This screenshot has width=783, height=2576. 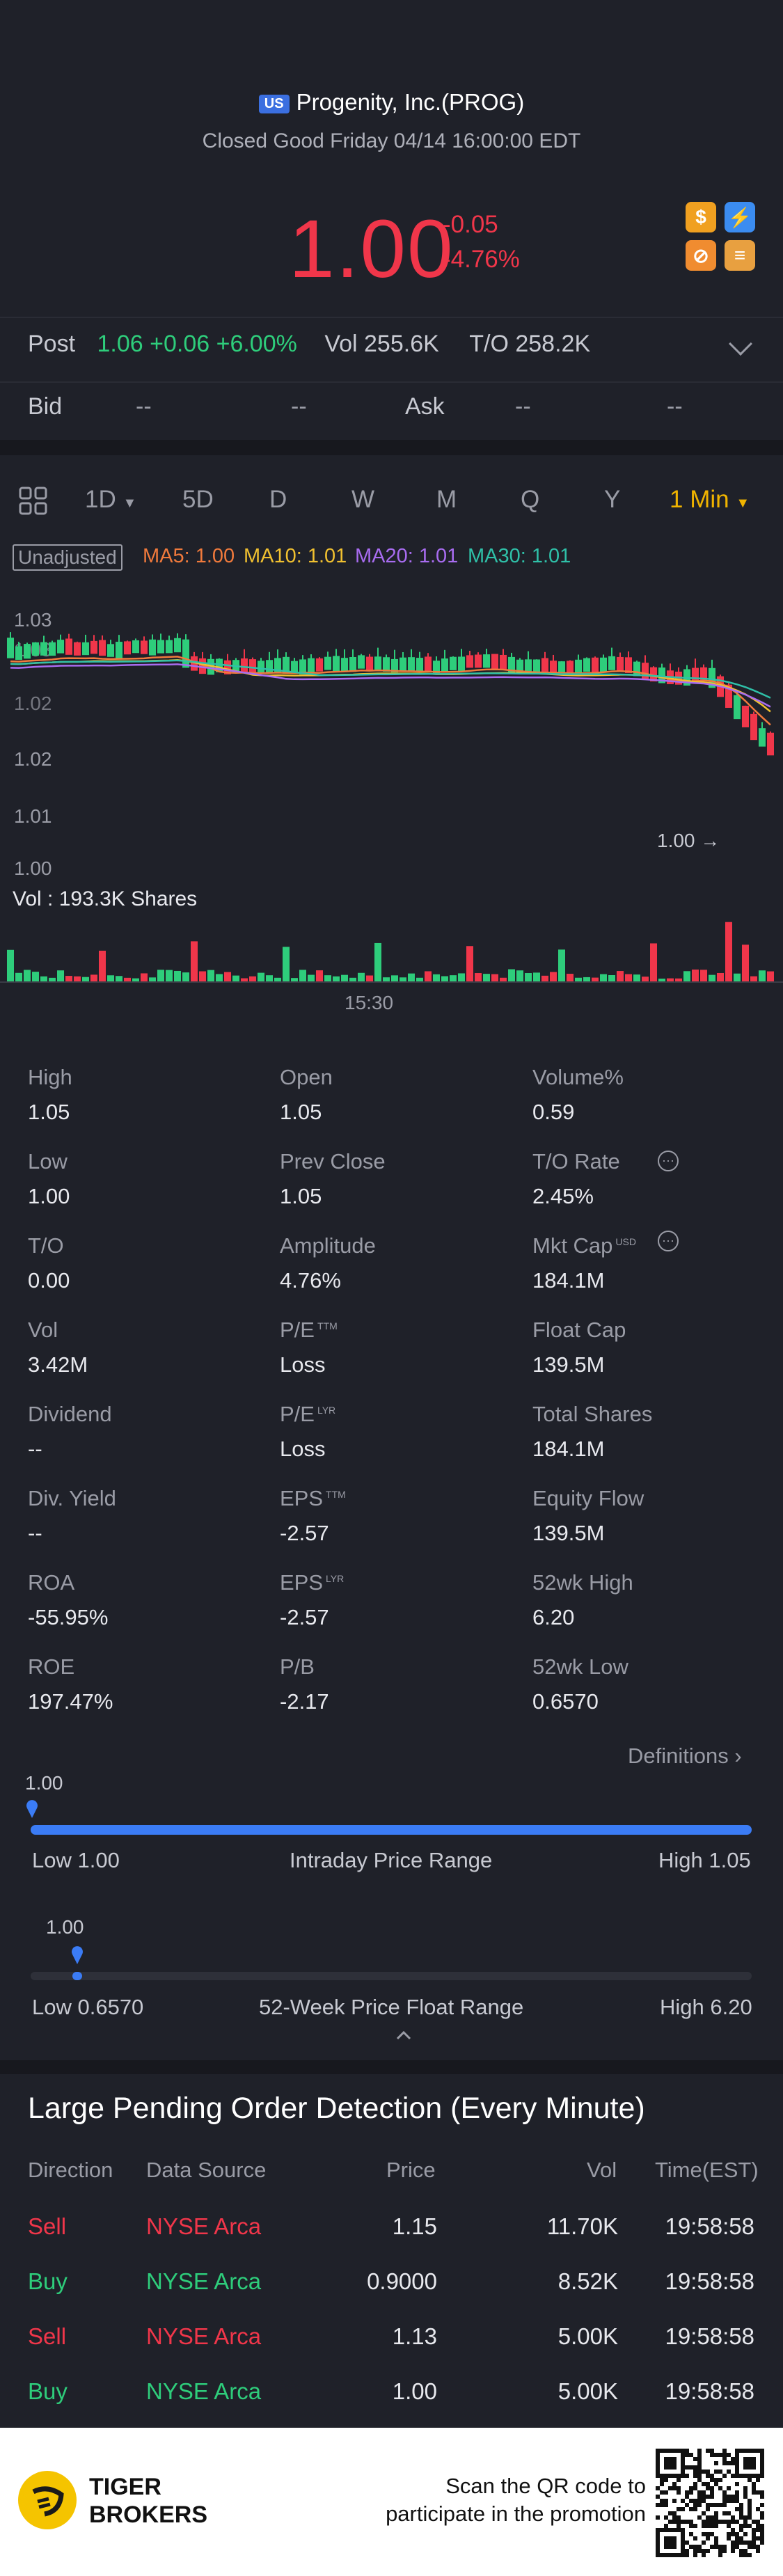 I want to click on stat-value: 184.1M, so click(x=568, y=1449).